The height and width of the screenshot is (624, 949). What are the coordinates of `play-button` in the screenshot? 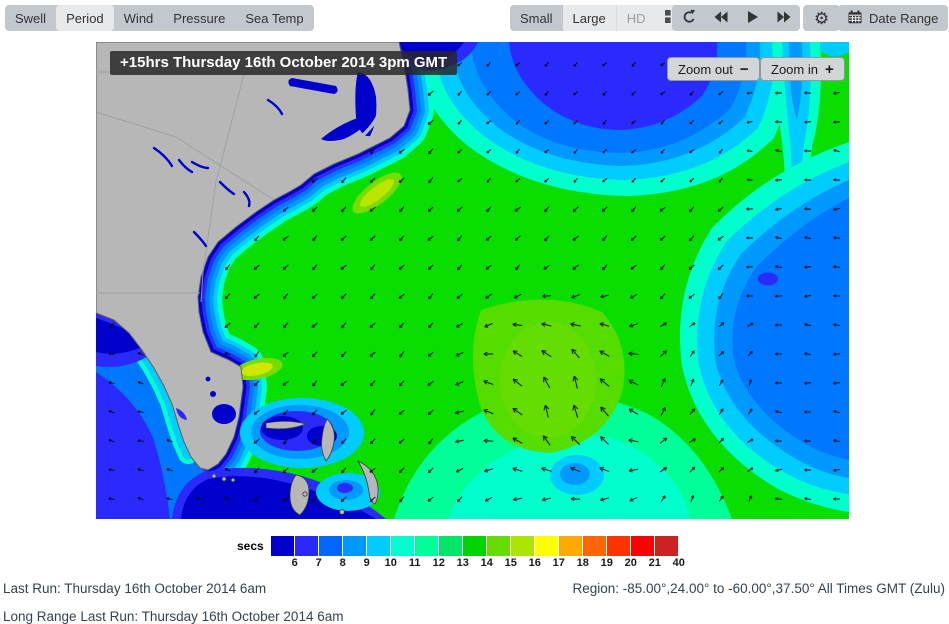 It's located at (752, 18).